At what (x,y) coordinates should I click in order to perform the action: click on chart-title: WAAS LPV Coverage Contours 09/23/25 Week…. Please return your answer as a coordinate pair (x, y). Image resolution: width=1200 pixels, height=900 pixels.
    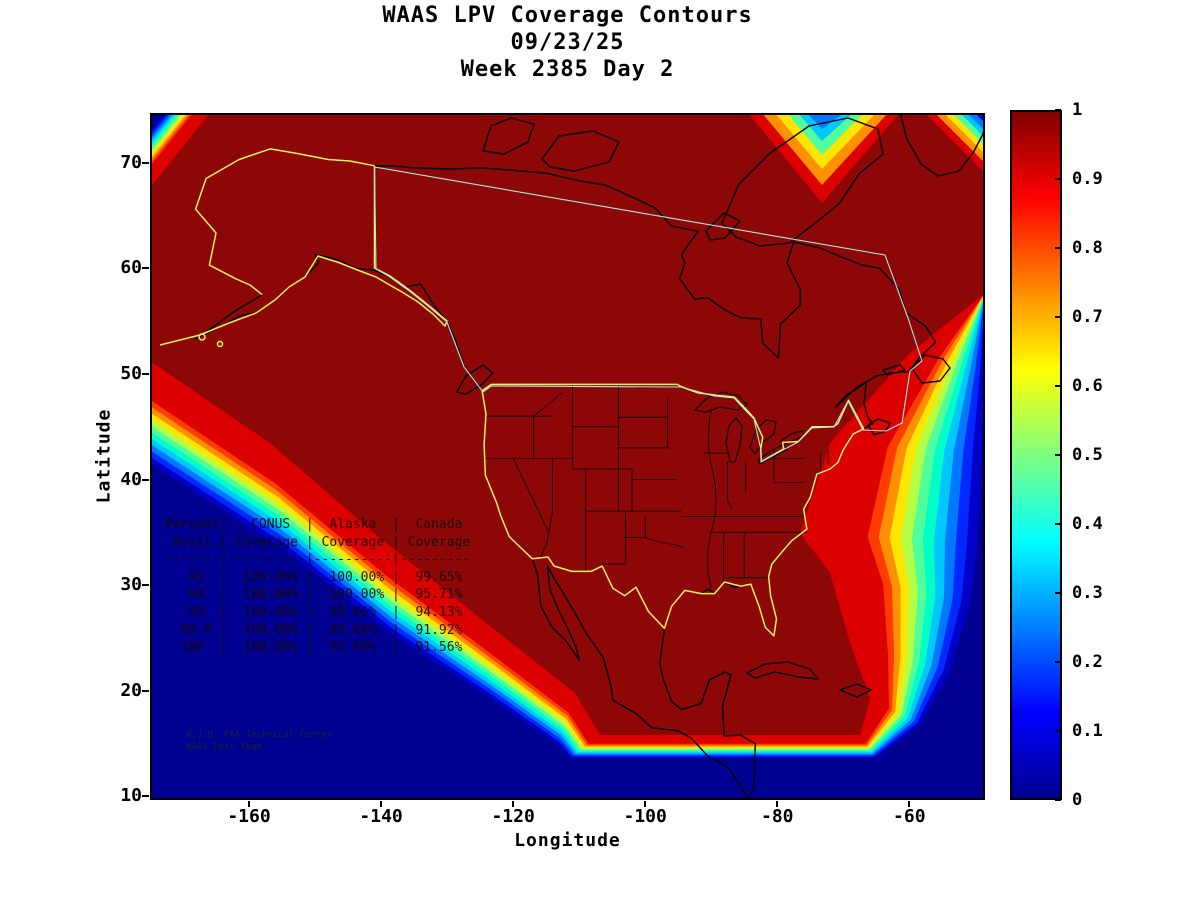
    Looking at the image, I should click on (567, 42).